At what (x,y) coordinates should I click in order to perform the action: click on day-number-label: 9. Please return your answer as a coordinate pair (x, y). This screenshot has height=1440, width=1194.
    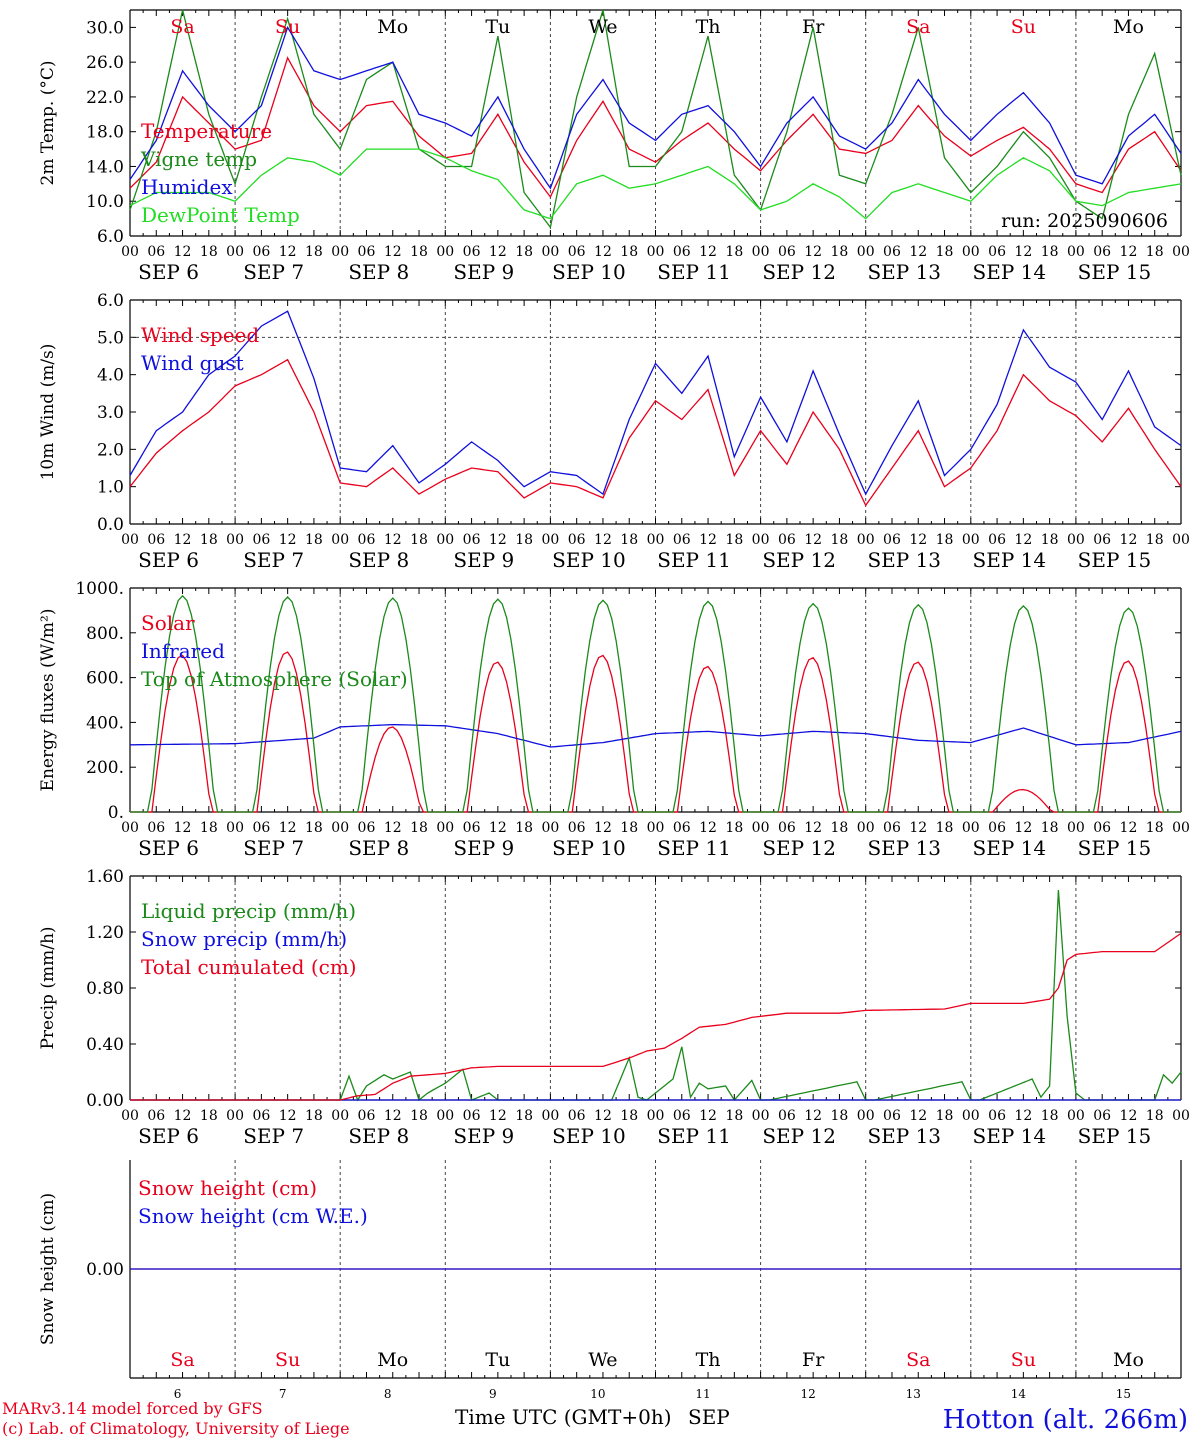
    Looking at the image, I should click on (493, 1394).